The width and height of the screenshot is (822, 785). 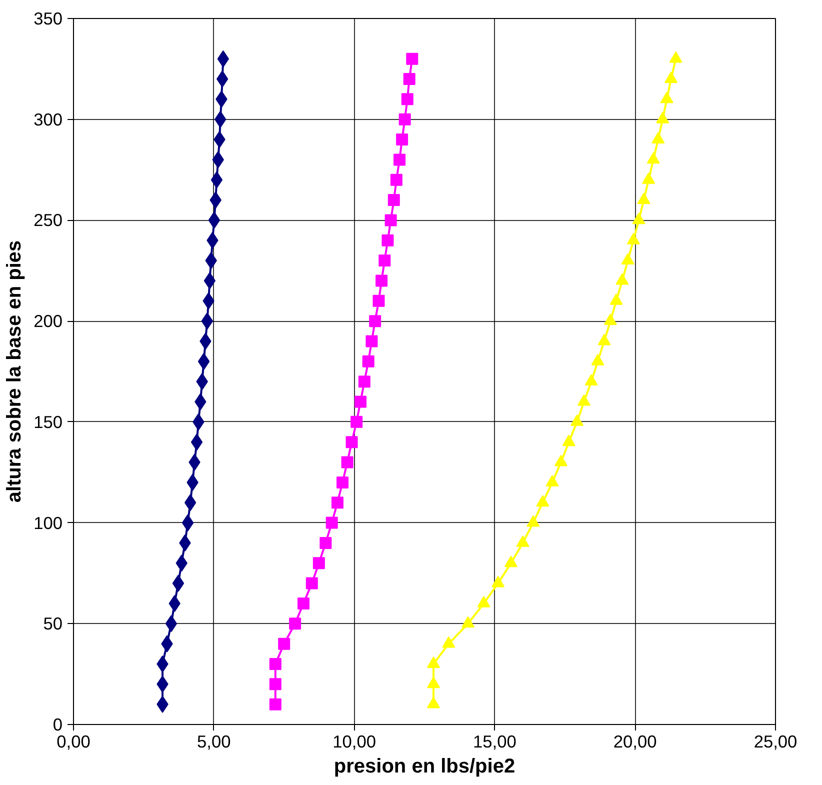 I want to click on y-tick-label: 300, so click(x=48, y=119).